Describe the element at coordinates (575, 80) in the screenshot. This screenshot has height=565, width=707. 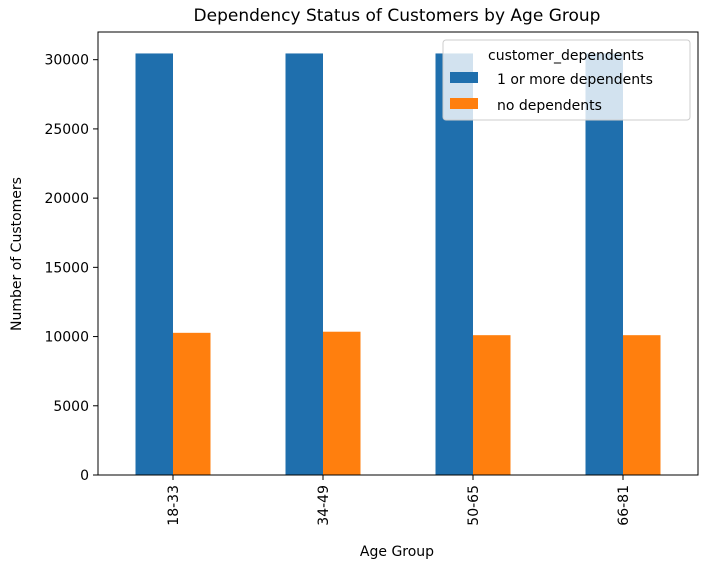
I see `legend-label-1-or-more-dependents: 1 or more dependents` at that location.